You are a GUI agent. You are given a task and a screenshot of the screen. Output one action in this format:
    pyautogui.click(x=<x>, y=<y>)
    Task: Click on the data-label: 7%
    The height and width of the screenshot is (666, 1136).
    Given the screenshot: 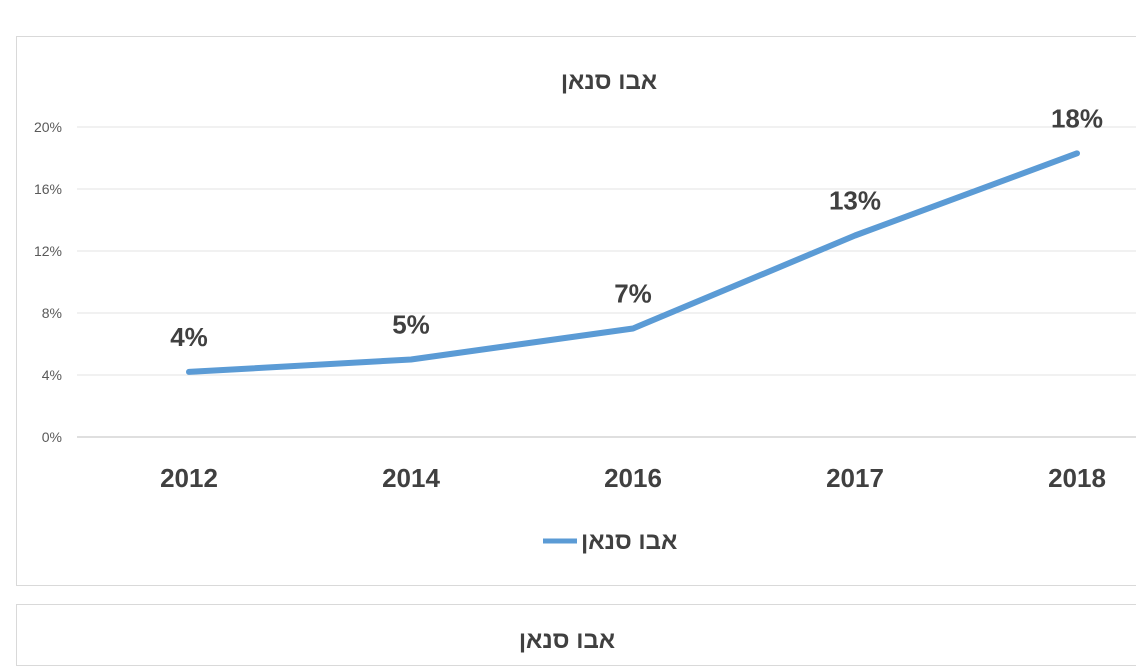 What is the action you would take?
    pyautogui.click(x=633, y=294)
    